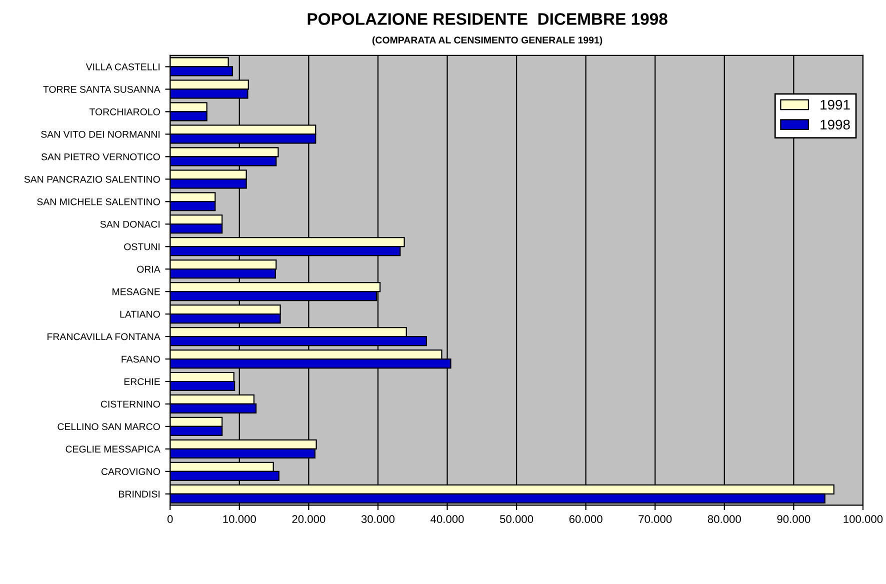 This screenshot has height=584, width=886. Describe the element at coordinates (141, 359) in the screenshot. I see `y-tick-label: FASANO` at that location.